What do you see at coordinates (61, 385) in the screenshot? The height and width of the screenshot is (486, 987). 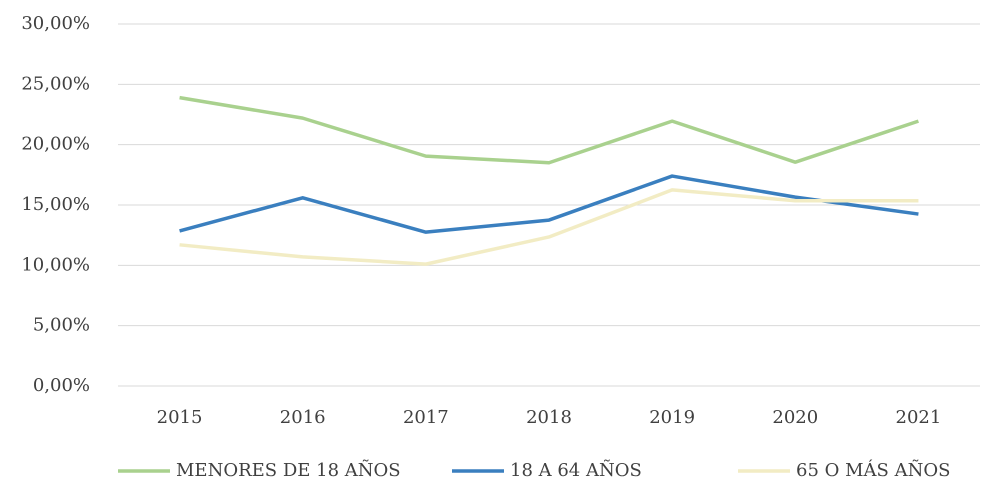 I see `y-tick-label: 0,00%` at bounding box center [61, 385].